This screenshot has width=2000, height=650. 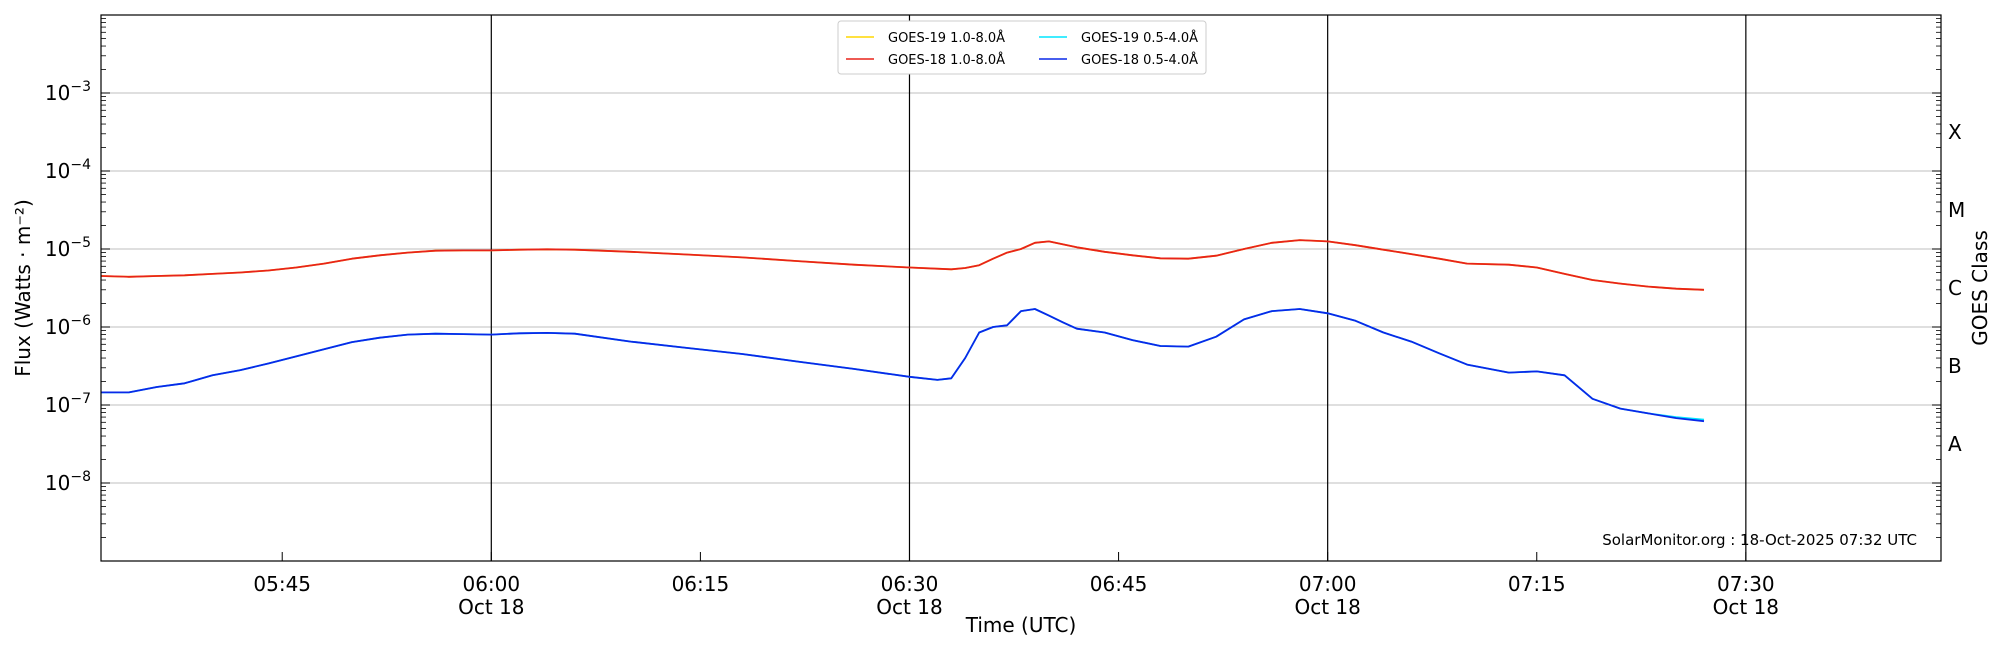 What do you see at coordinates (1139, 60) in the screenshot?
I see `legend-label: GOES-18 0.5-4.0Å` at bounding box center [1139, 60].